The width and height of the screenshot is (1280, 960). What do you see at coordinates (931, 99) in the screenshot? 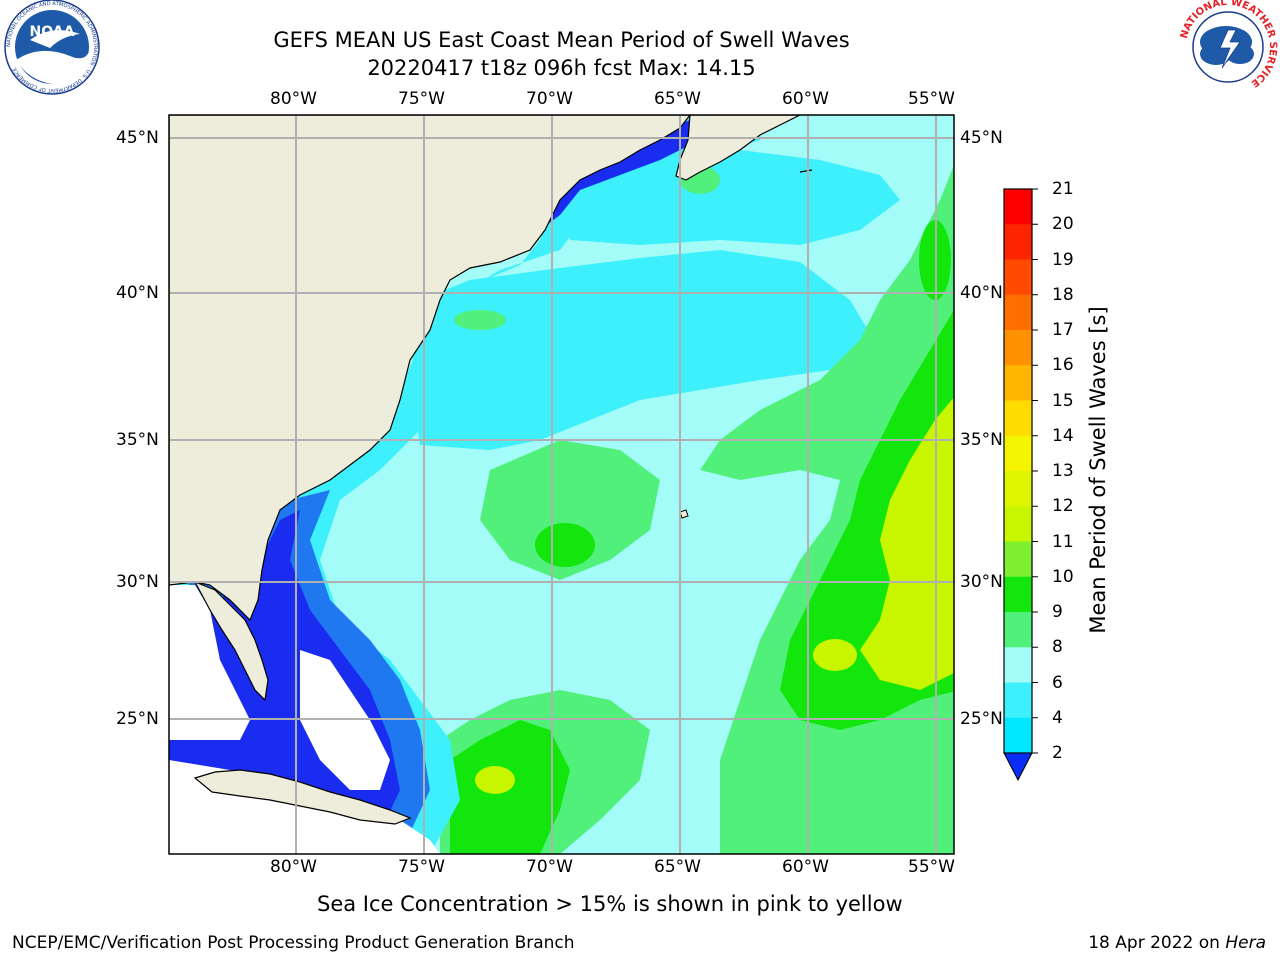
I see `lon-tick-top-55: 55°W` at bounding box center [931, 99].